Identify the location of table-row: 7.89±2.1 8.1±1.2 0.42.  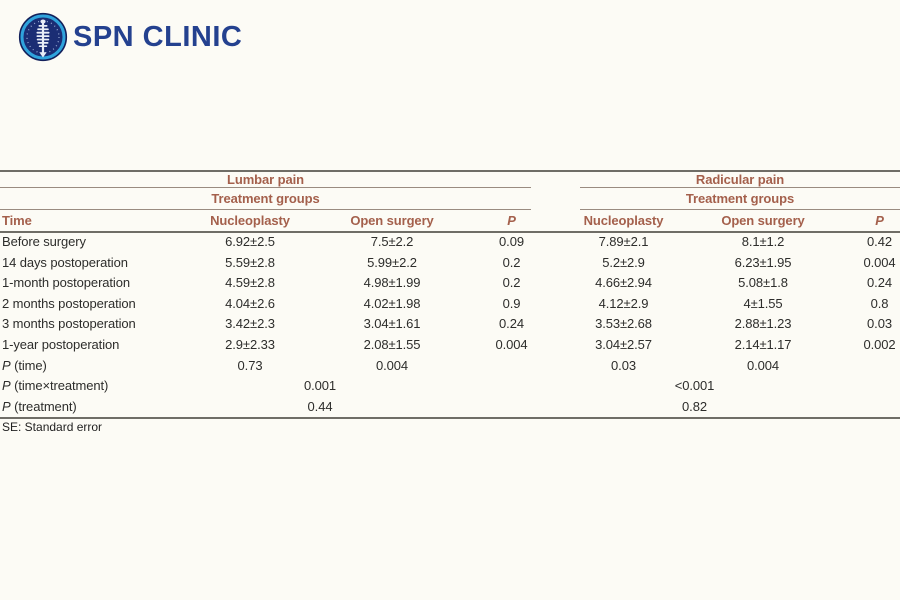
(740, 242).